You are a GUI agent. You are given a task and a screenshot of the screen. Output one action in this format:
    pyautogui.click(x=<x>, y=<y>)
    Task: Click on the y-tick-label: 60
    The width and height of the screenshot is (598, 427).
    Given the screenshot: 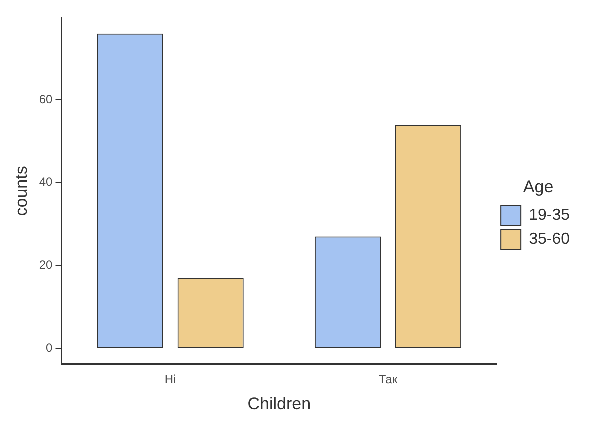 What is the action you would take?
    pyautogui.click(x=46, y=99)
    